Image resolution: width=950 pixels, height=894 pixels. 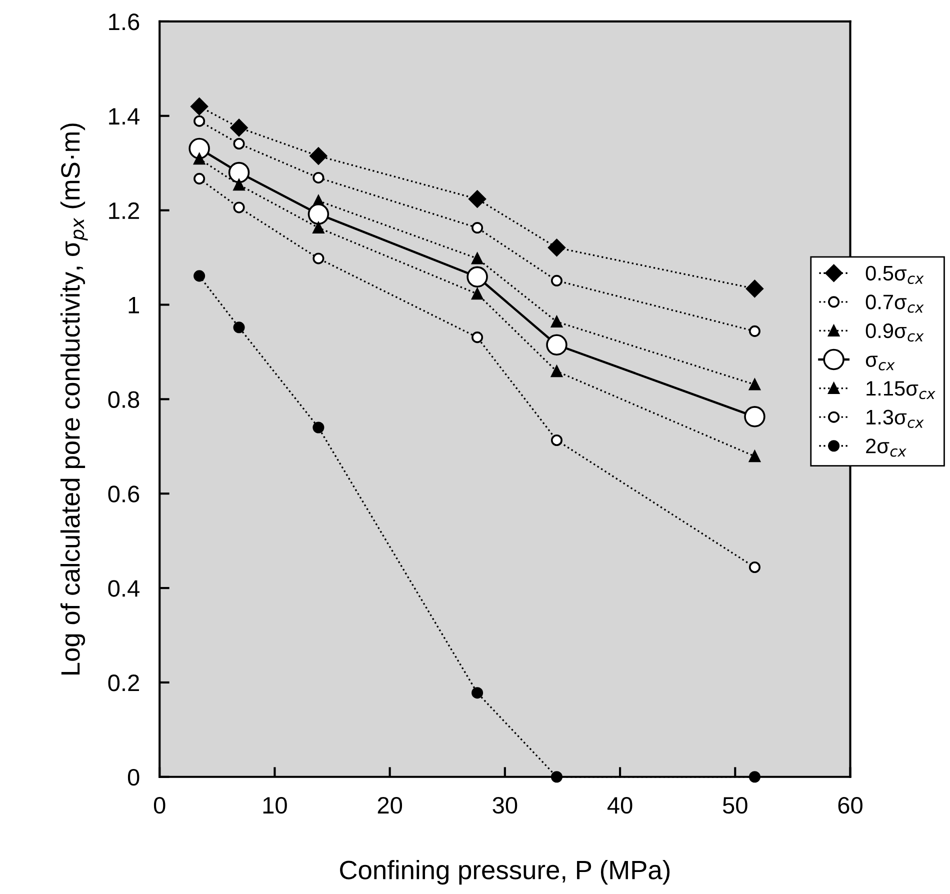 I want to click on y-tick-label: 1.2, so click(x=124, y=210).